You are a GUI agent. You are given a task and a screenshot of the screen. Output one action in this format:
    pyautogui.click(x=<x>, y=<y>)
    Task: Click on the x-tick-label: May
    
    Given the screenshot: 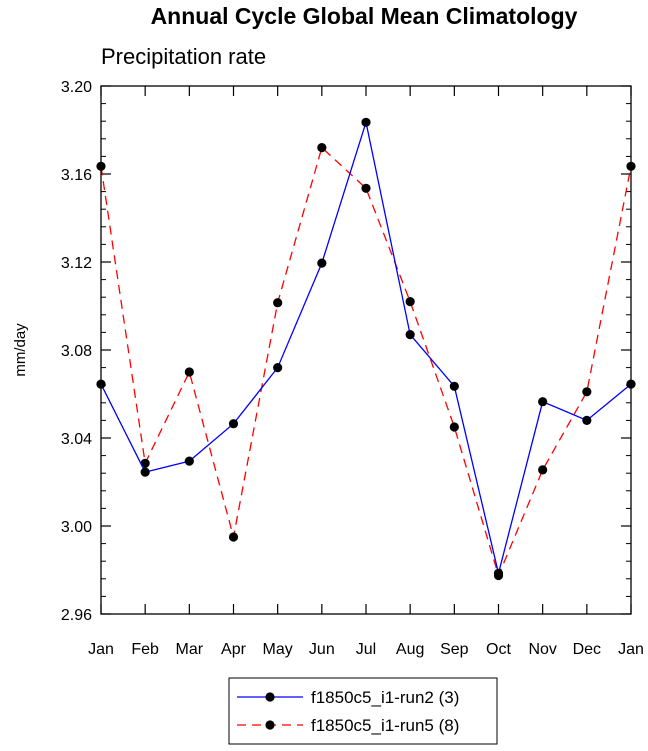 What is the action you would take?
    pyautogui.click(x=278, y=649)
    